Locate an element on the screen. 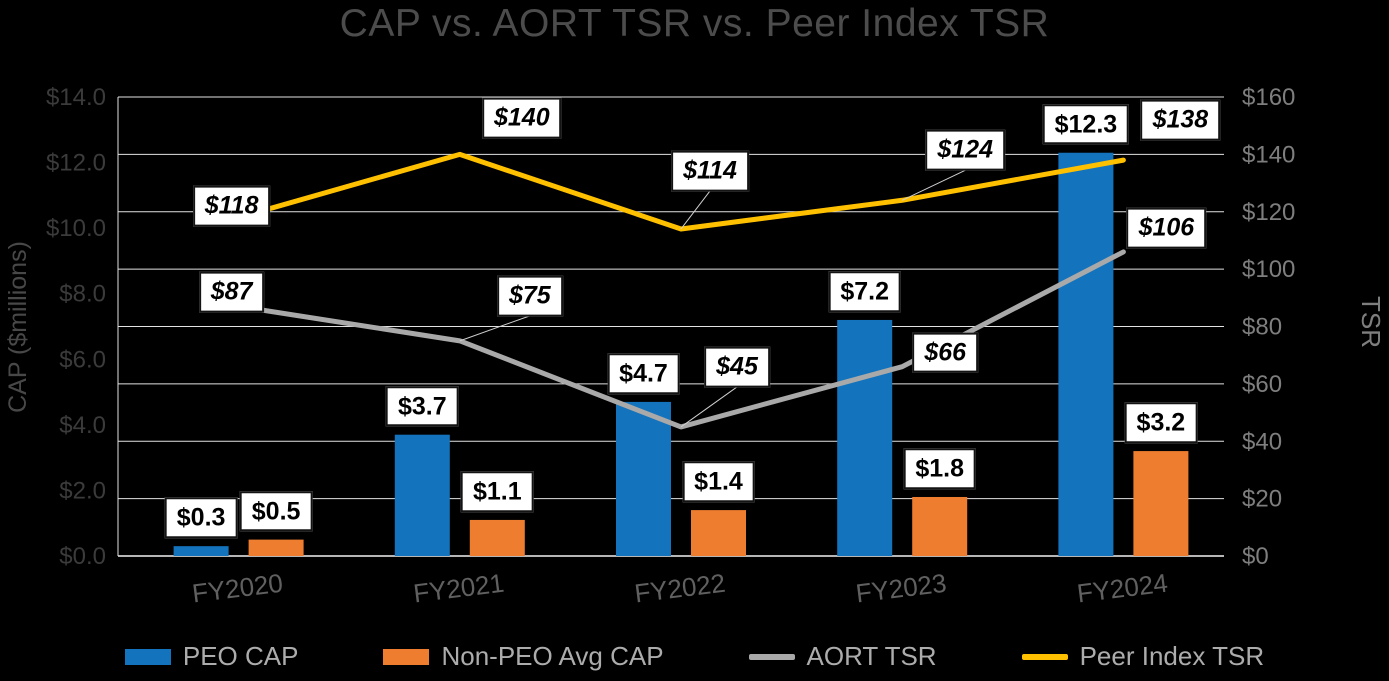  x-axis-label: FY2022 is located at coordinates (680, 588).